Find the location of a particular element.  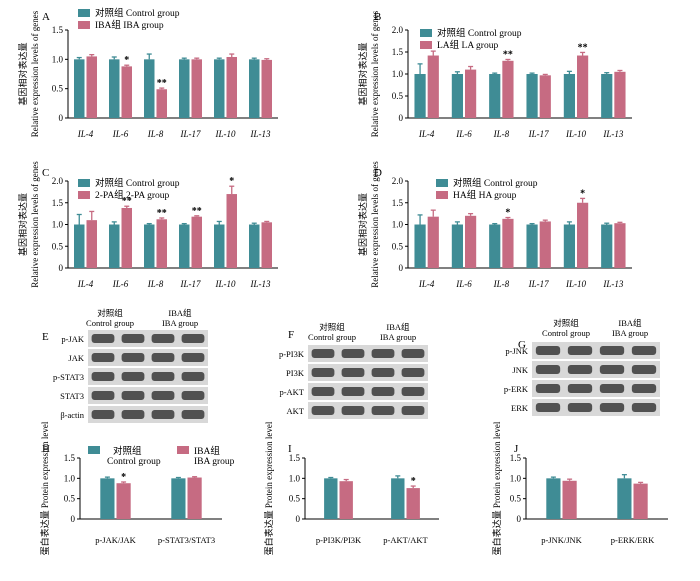

blot-row-label: JAK is located at coordinates (76, 358).